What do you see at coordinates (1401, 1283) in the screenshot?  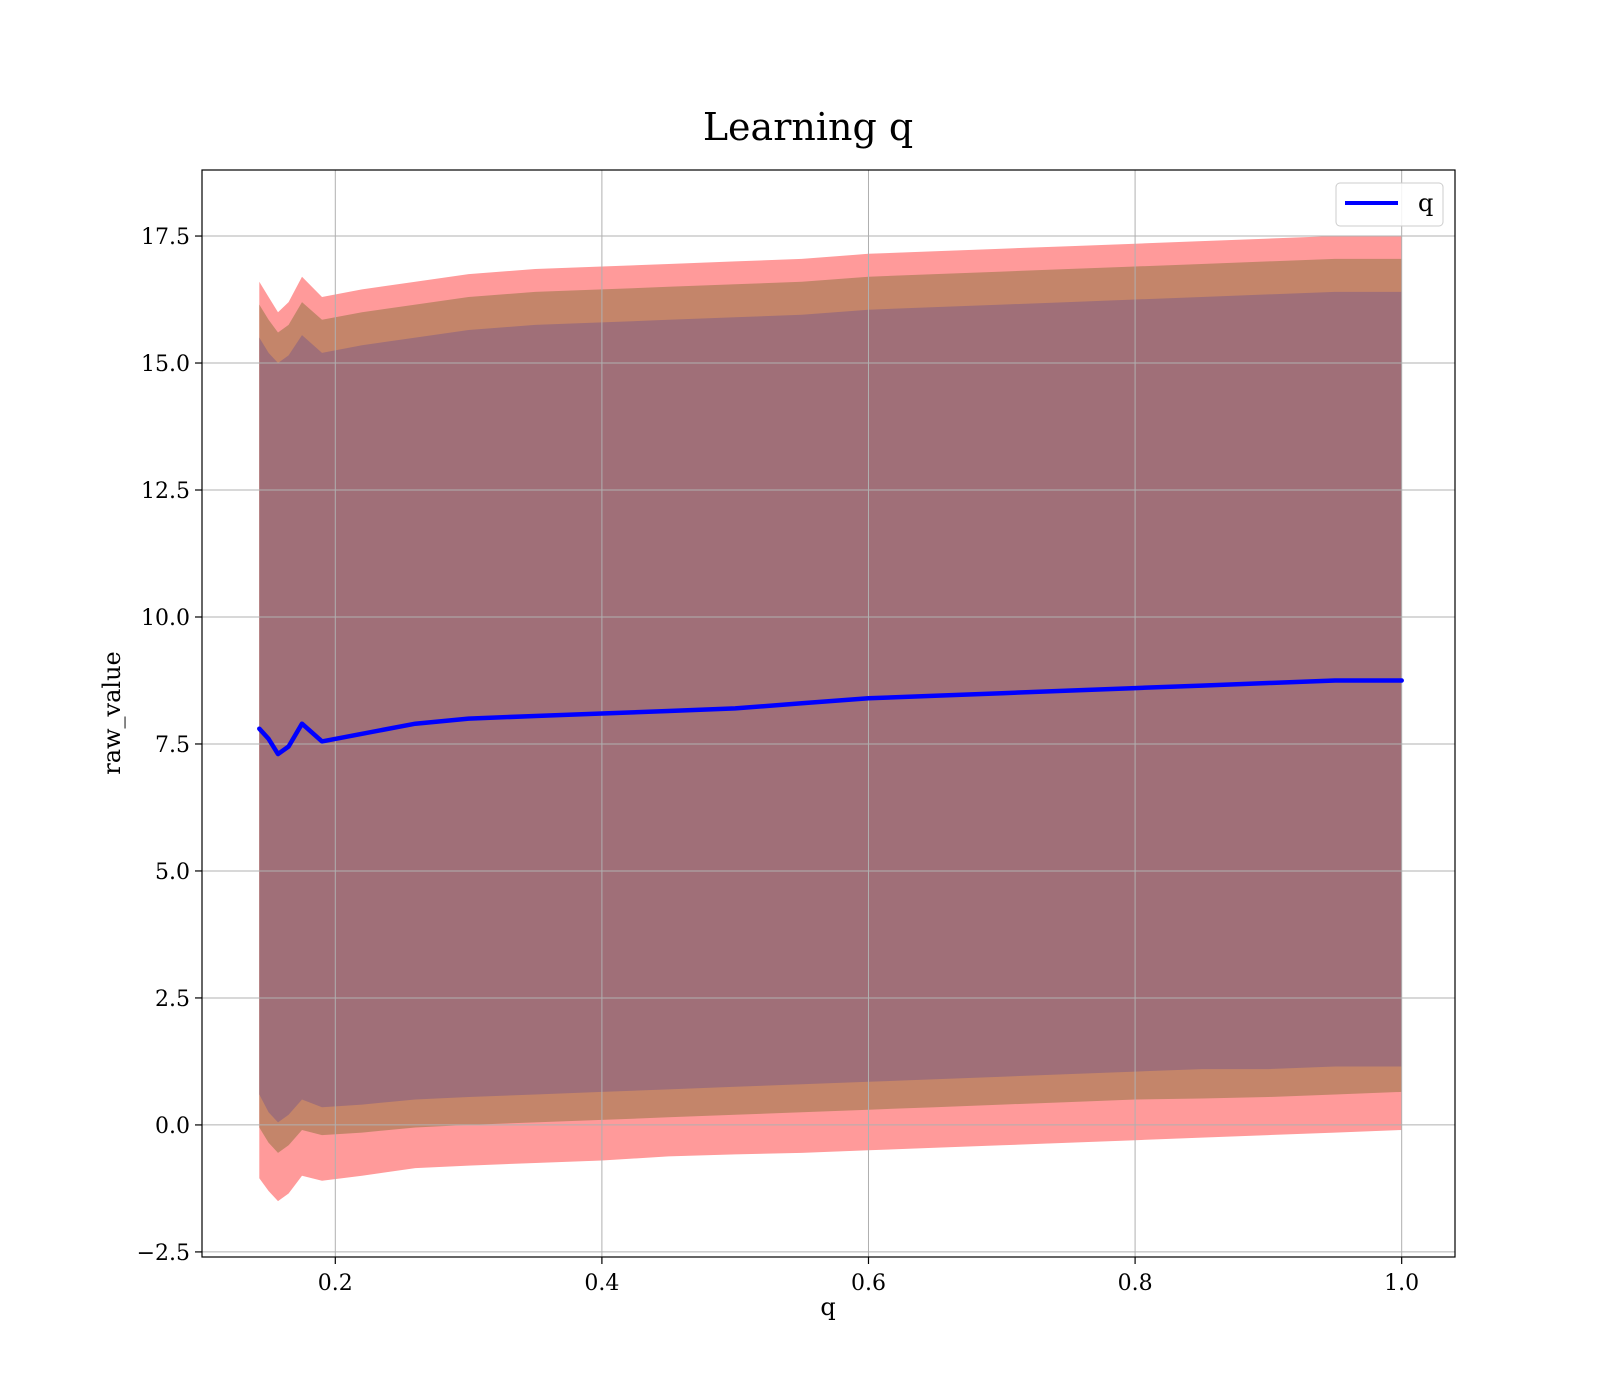 I see `x-tick-label: 1.0` at bounding box center [1401, 1283].